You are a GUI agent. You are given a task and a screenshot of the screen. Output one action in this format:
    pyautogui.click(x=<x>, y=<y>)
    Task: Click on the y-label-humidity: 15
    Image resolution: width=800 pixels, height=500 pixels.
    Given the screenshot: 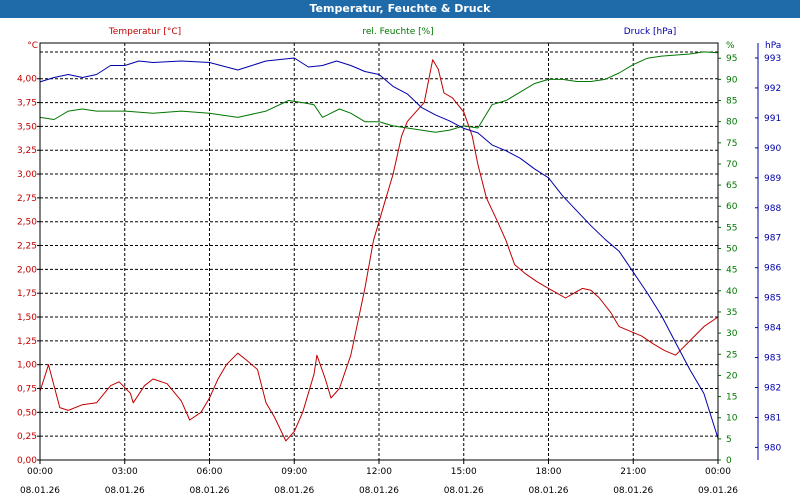 What is the action you would take?
    pyautogui.click(x=731, y=398)
    